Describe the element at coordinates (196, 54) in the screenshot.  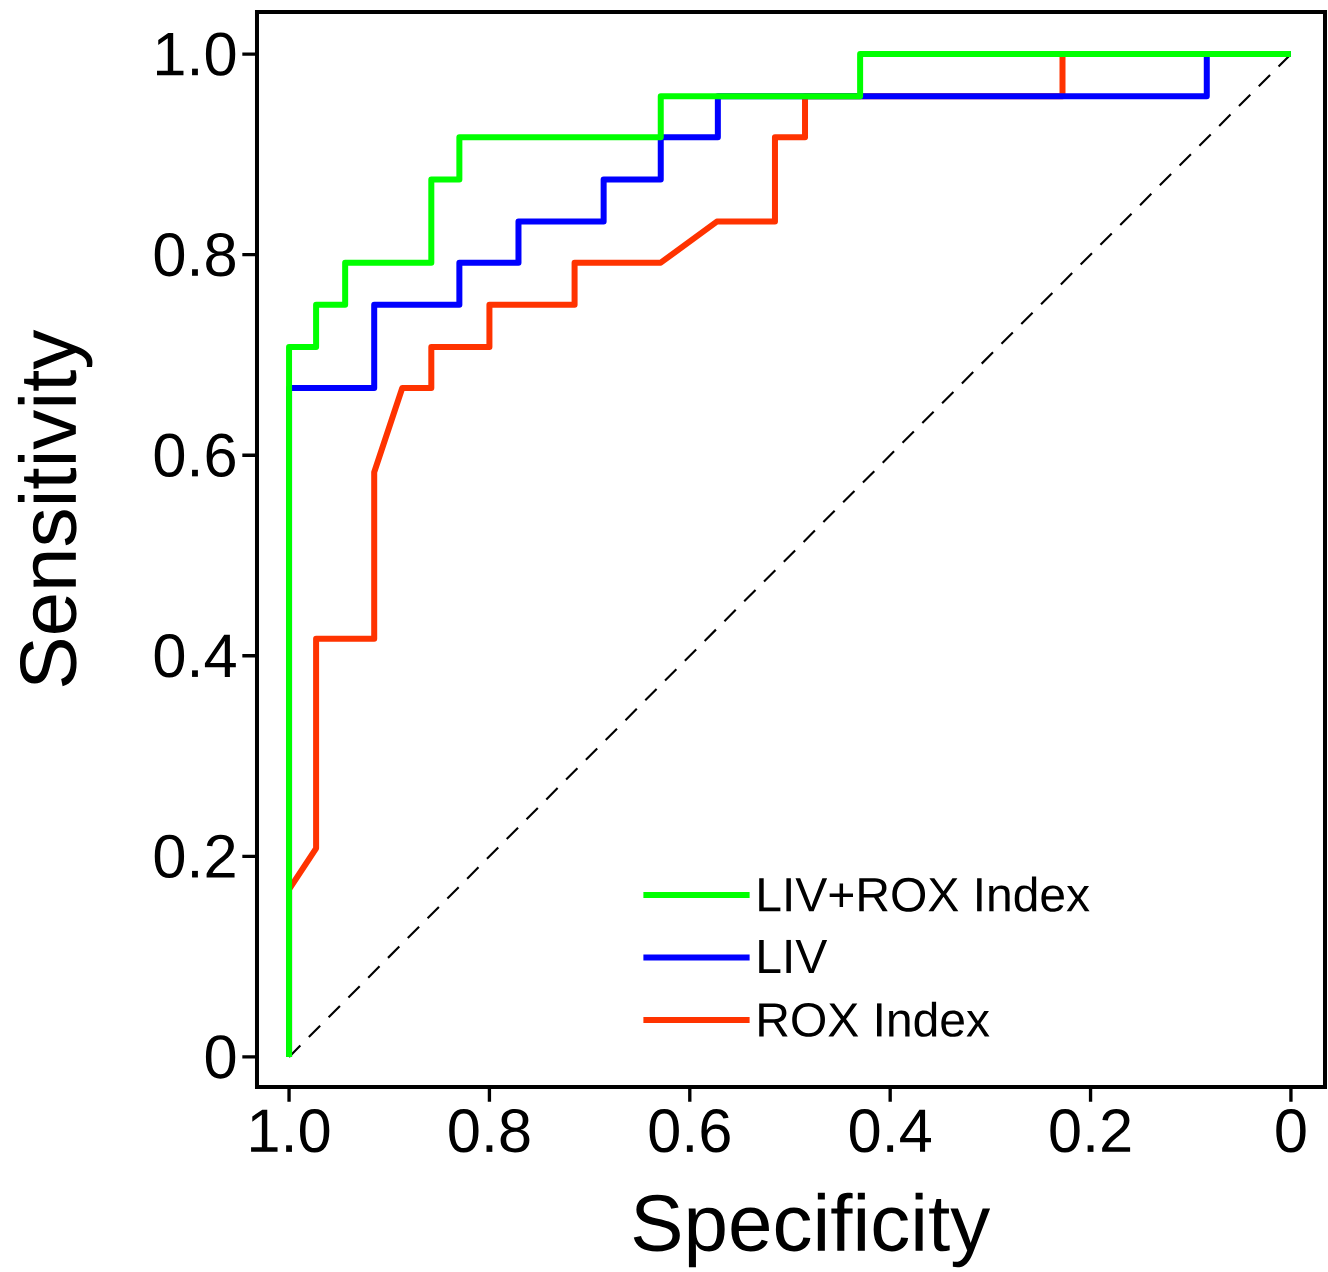
I see `y-tick-label: 1.0` at that location.